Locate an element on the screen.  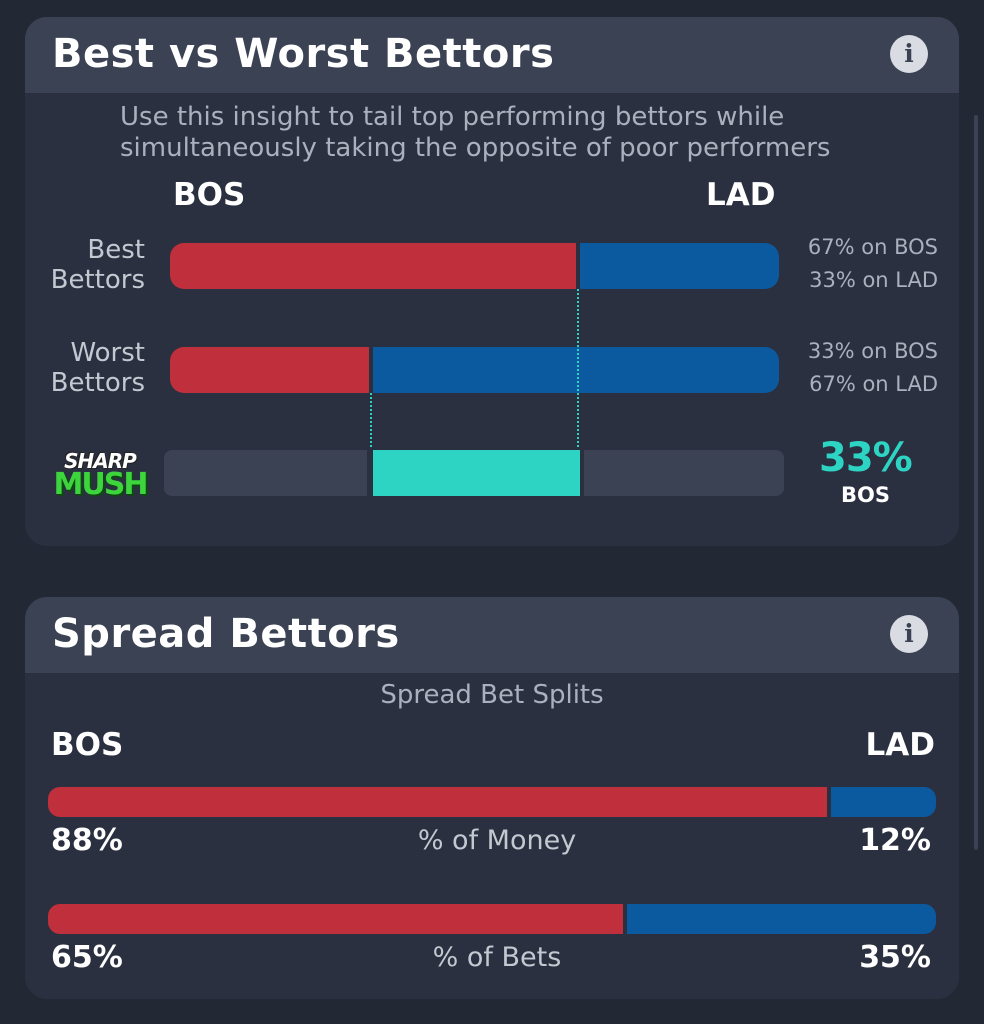
sharp-mush-track-right is located at coordinates (684, 473).